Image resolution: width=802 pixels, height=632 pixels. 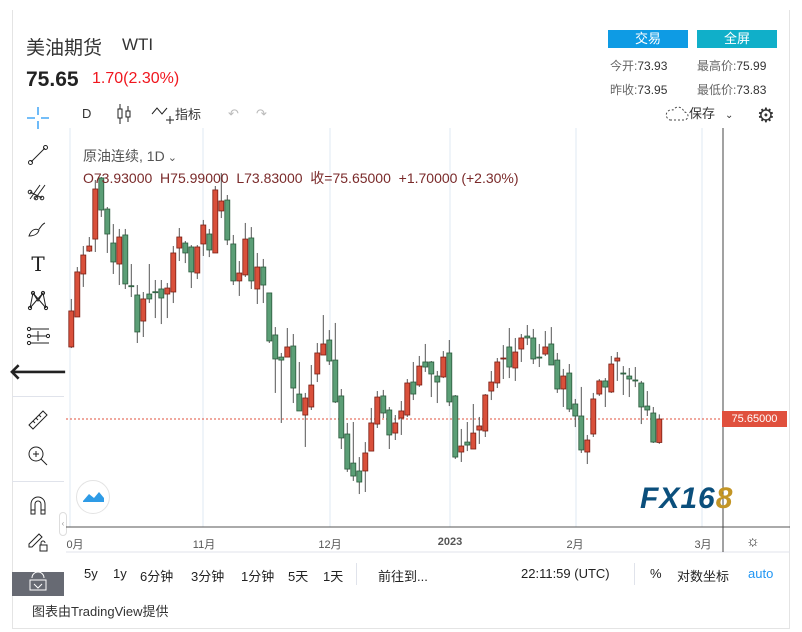 I want to click on stat-high: 最高价:75.99, so click(x=731, y=65).